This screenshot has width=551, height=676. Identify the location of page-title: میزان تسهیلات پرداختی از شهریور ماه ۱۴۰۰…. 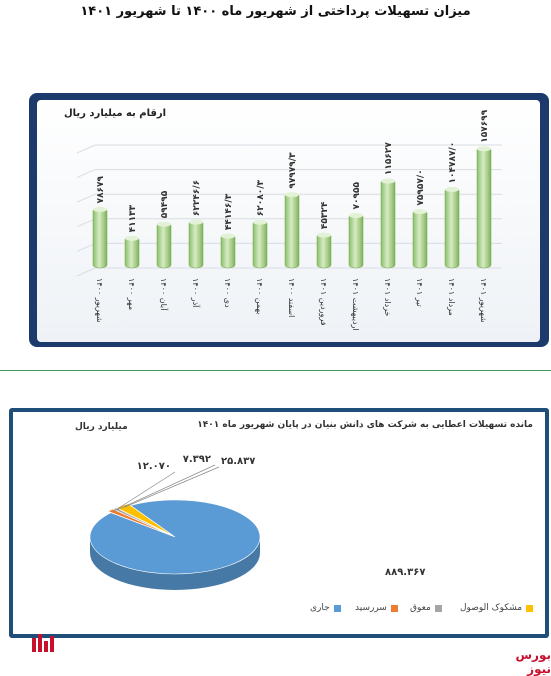
(275, 11).